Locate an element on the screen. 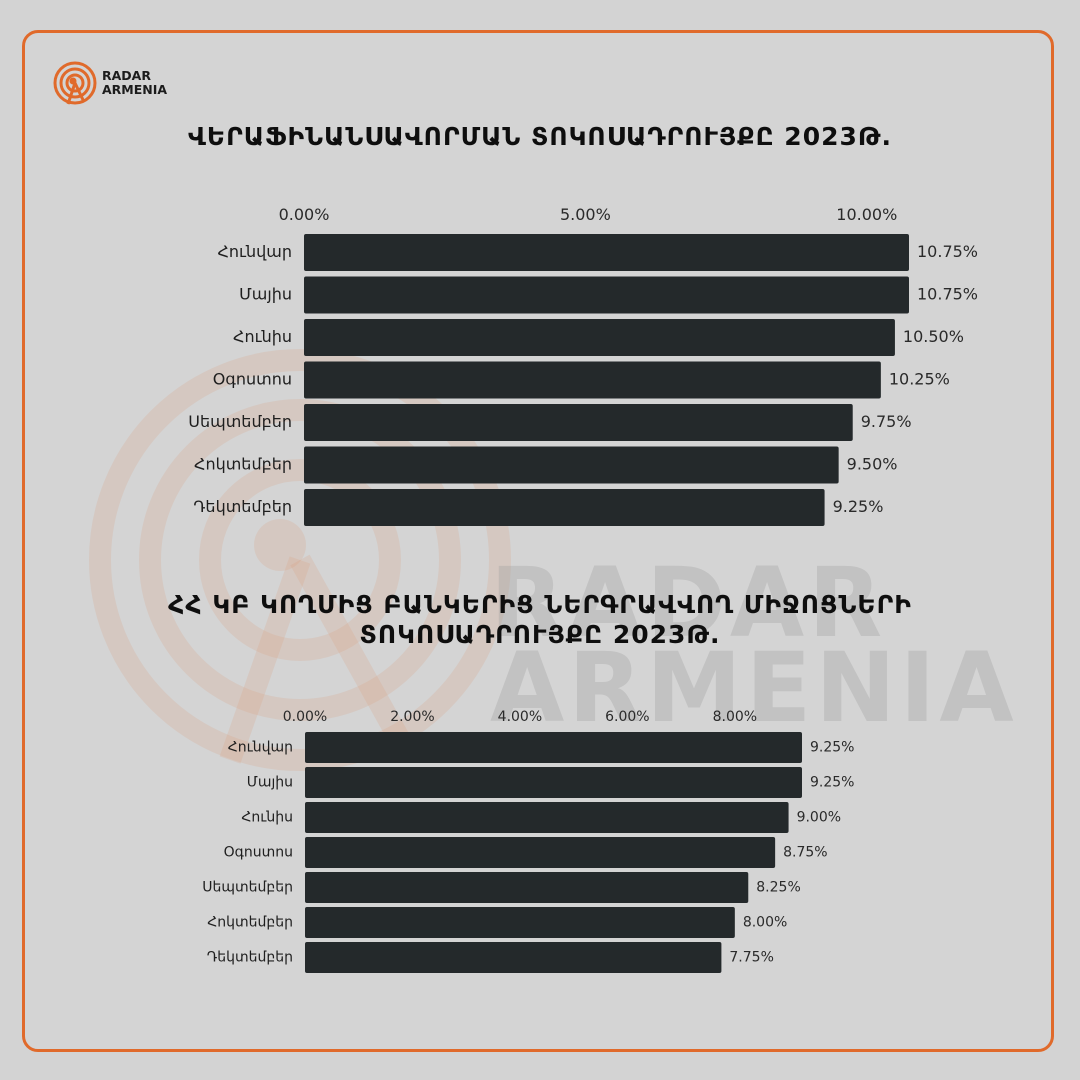  brand-logo: RADAR ARMENIA is located at coordinates (109, 83).